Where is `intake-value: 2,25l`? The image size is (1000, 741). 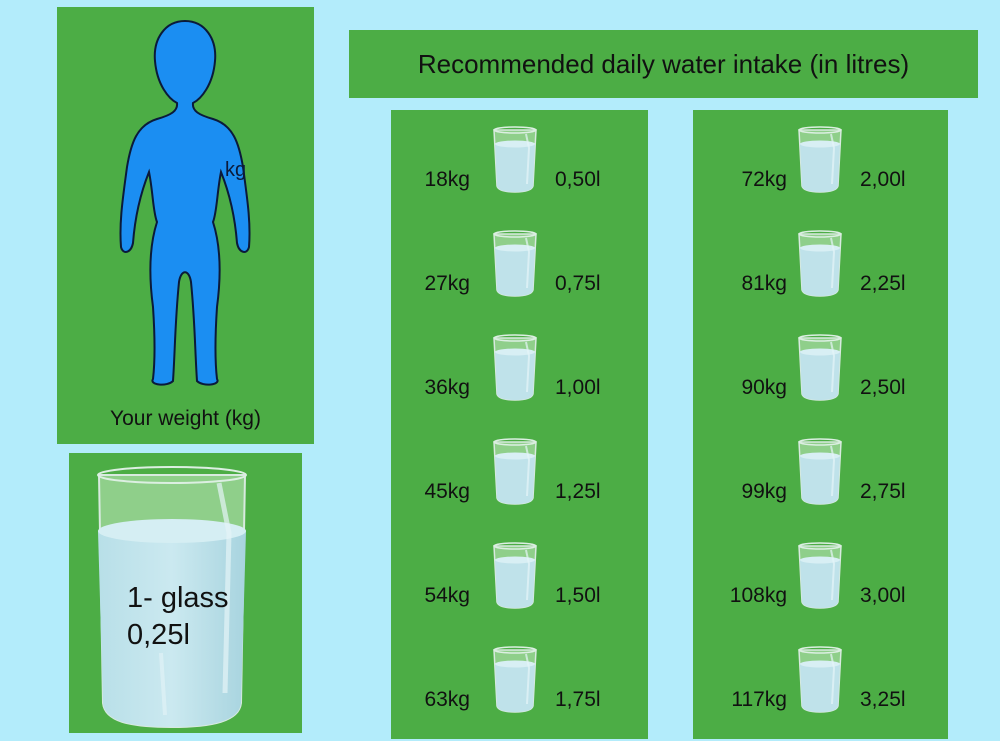
intake-value: 2,25l is located at coordinates (883, 283).